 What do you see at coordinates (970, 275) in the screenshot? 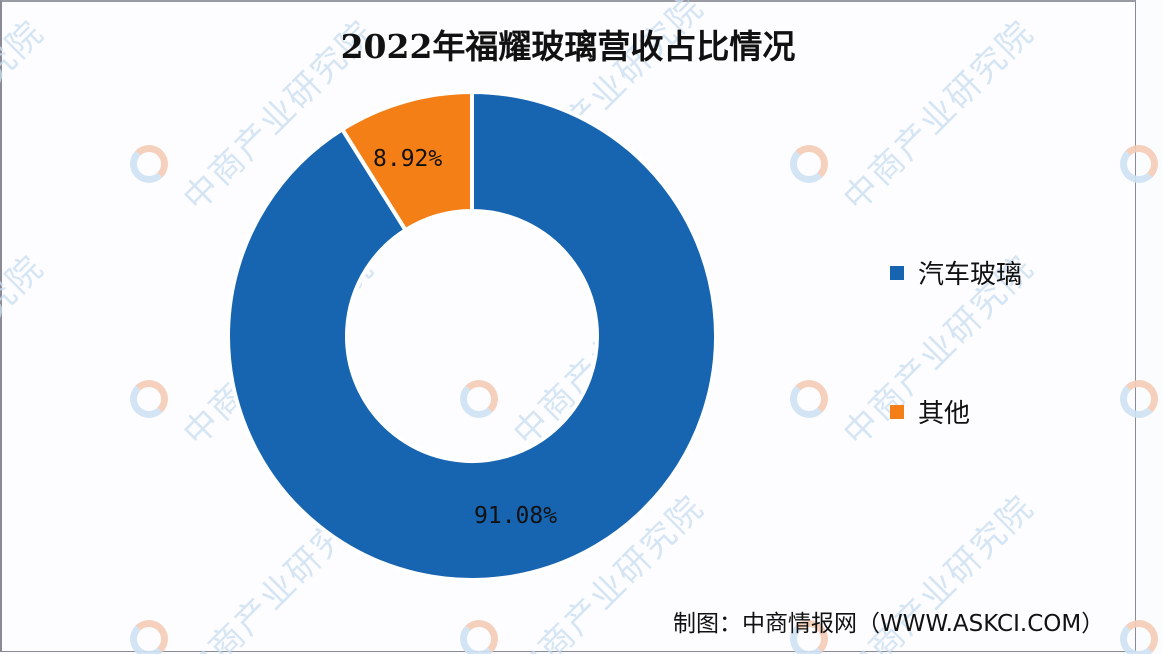
I see `legend-label: 汽车玻璃` at bounding box center [970, 275].